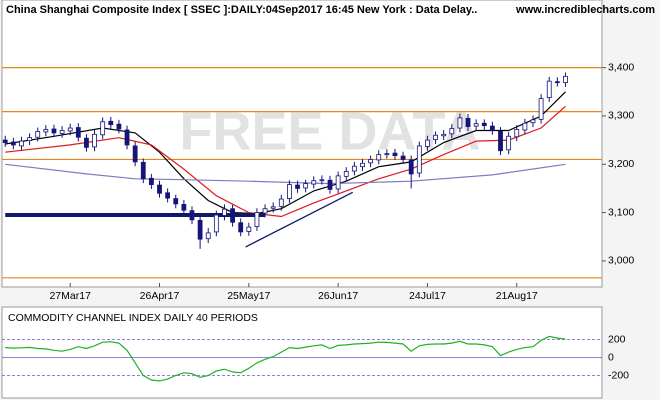 This screenshot has width=660, height=405. I want to click on cci-title: COMMODITY CHANNEL INDEX DAILY 40 PERIODS, so click(133, 318).